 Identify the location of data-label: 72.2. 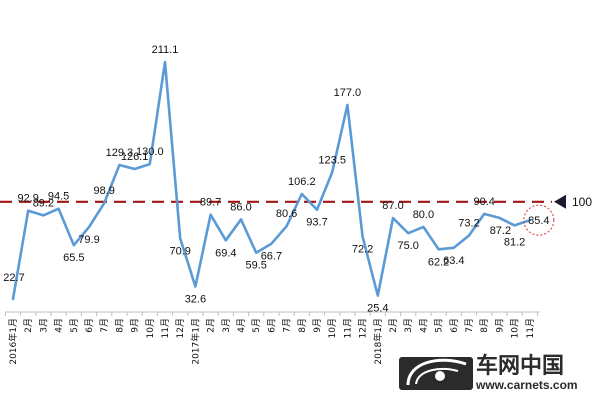
(362, 250).